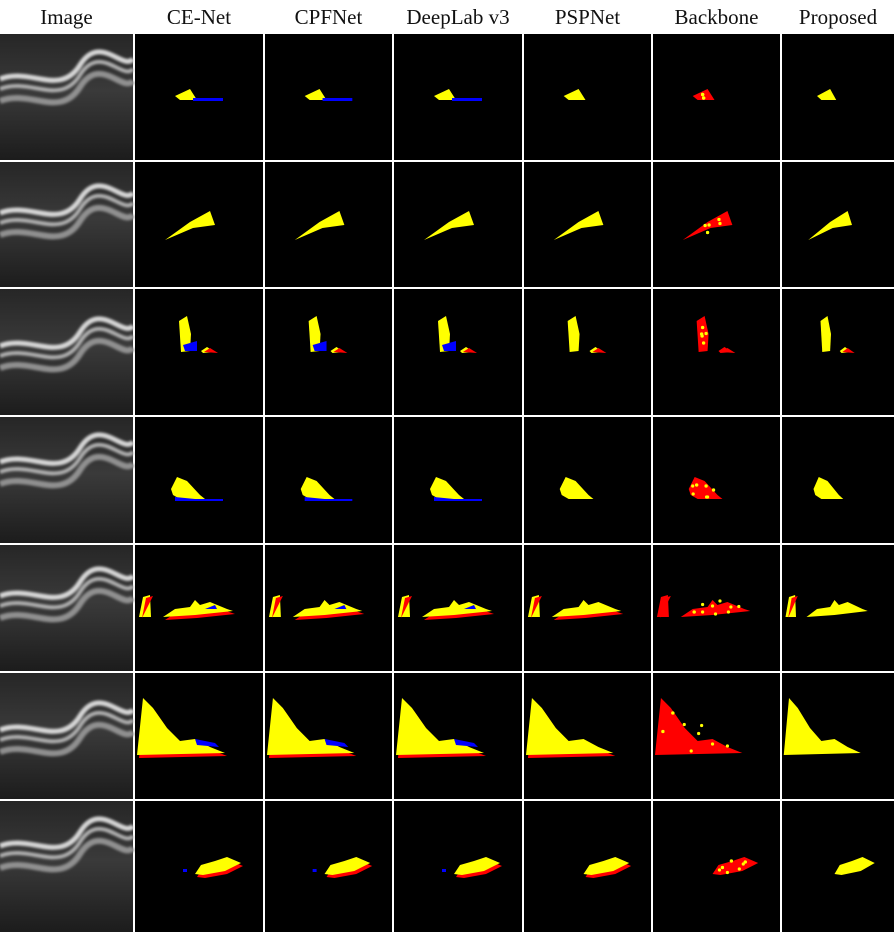 The width and height of the screenshot is (894, 937). Describe the element at coordinates (199, 17) in the screenshot. I see `column-header: CE-Net` at that location.